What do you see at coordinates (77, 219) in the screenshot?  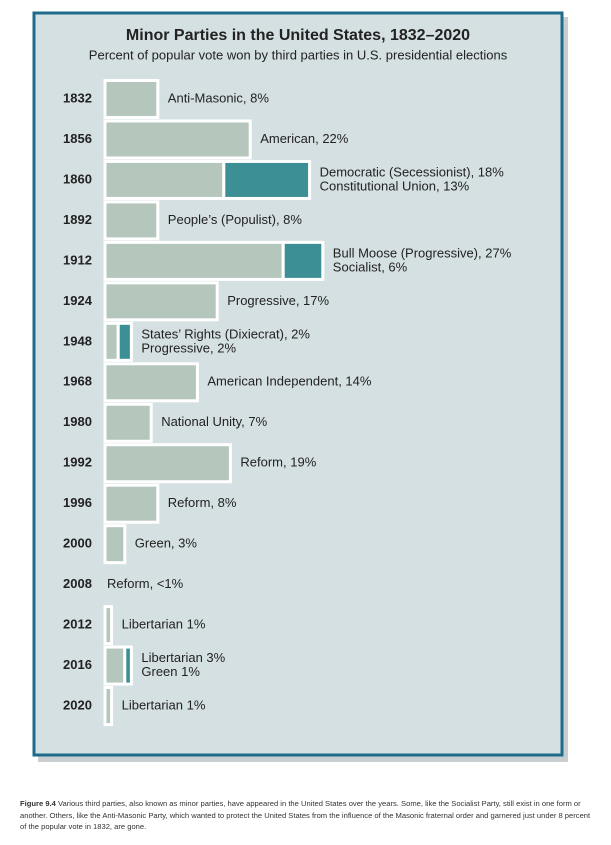 I see `y-tick-label: 1892` at bounding box center [77, 219].